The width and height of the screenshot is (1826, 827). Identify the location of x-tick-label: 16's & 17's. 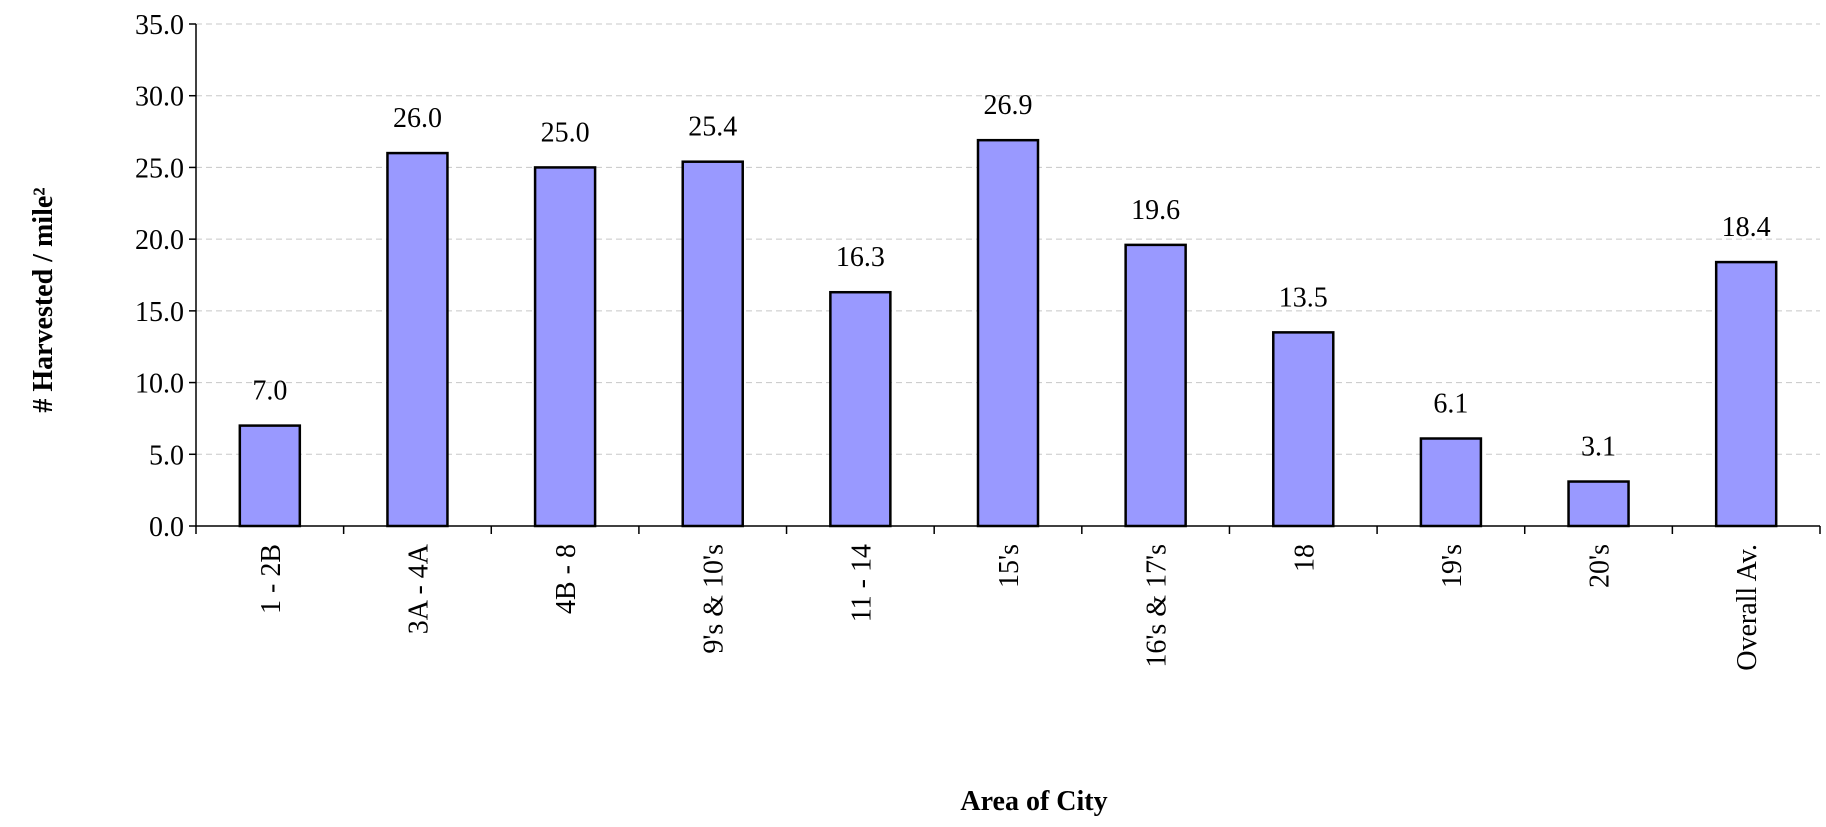
(1157, 606).